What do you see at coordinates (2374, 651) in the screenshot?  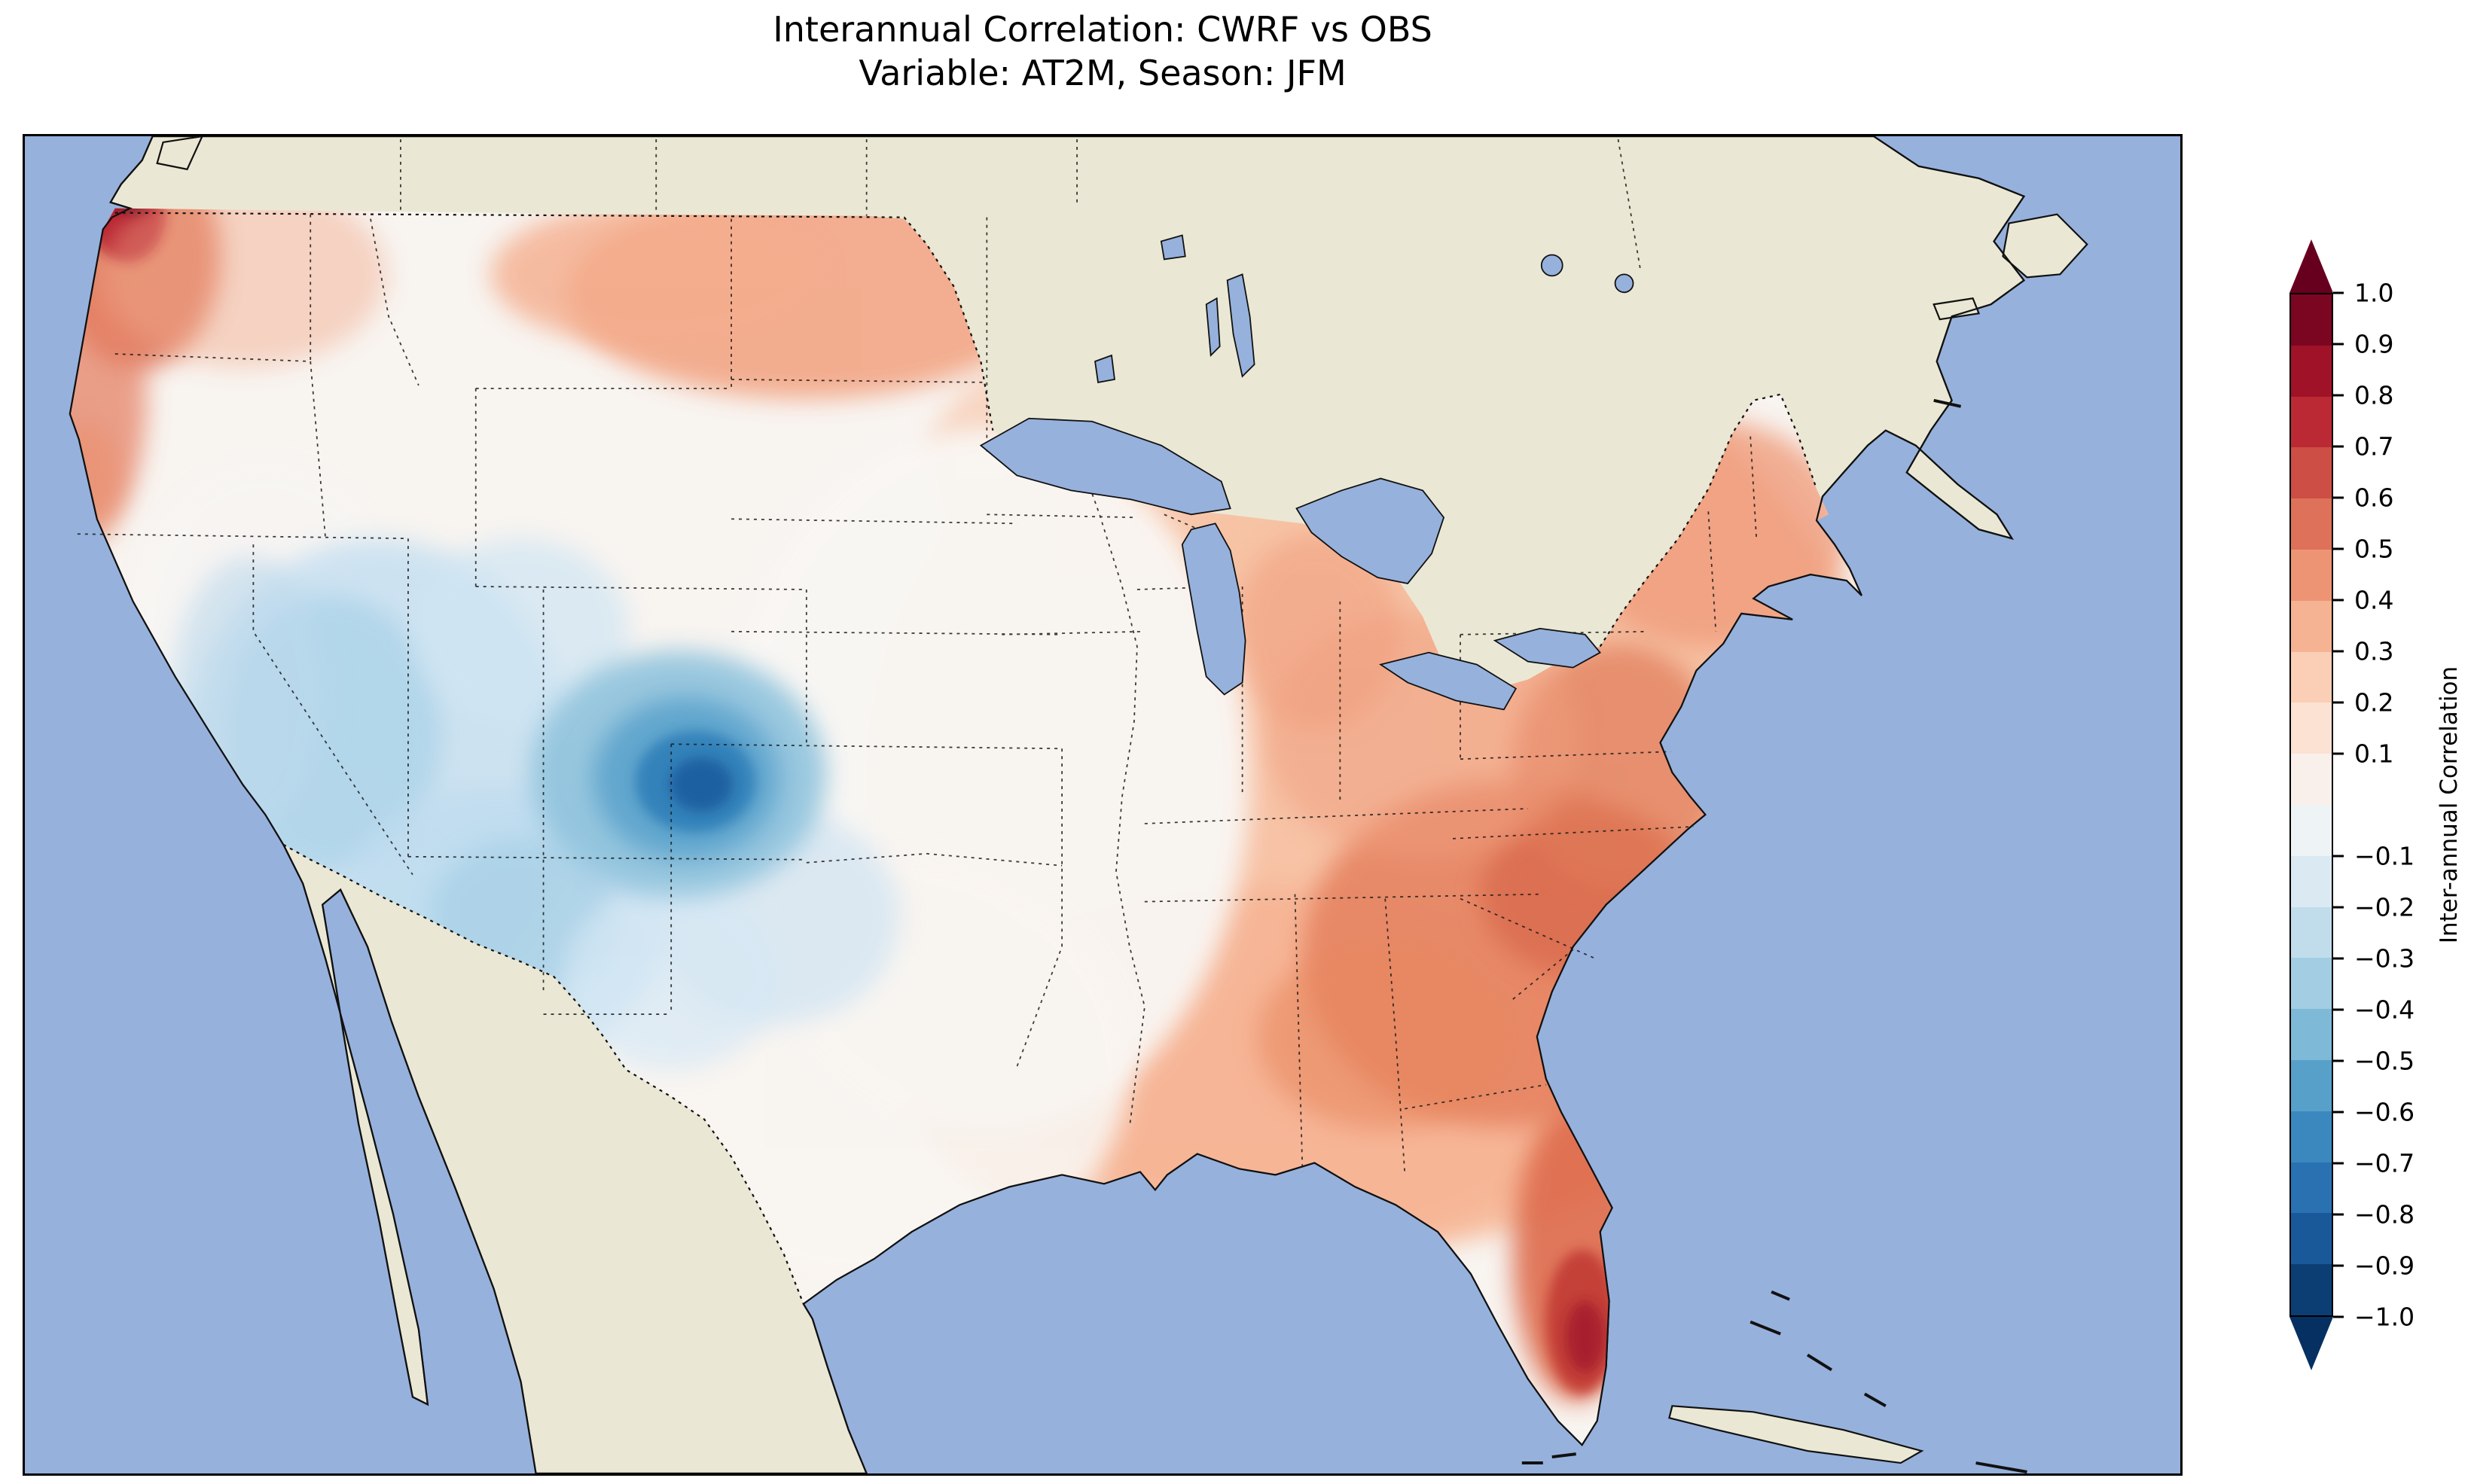 I see `colorbar-tick-label: 0.3` at bounding box center [2374, 651].